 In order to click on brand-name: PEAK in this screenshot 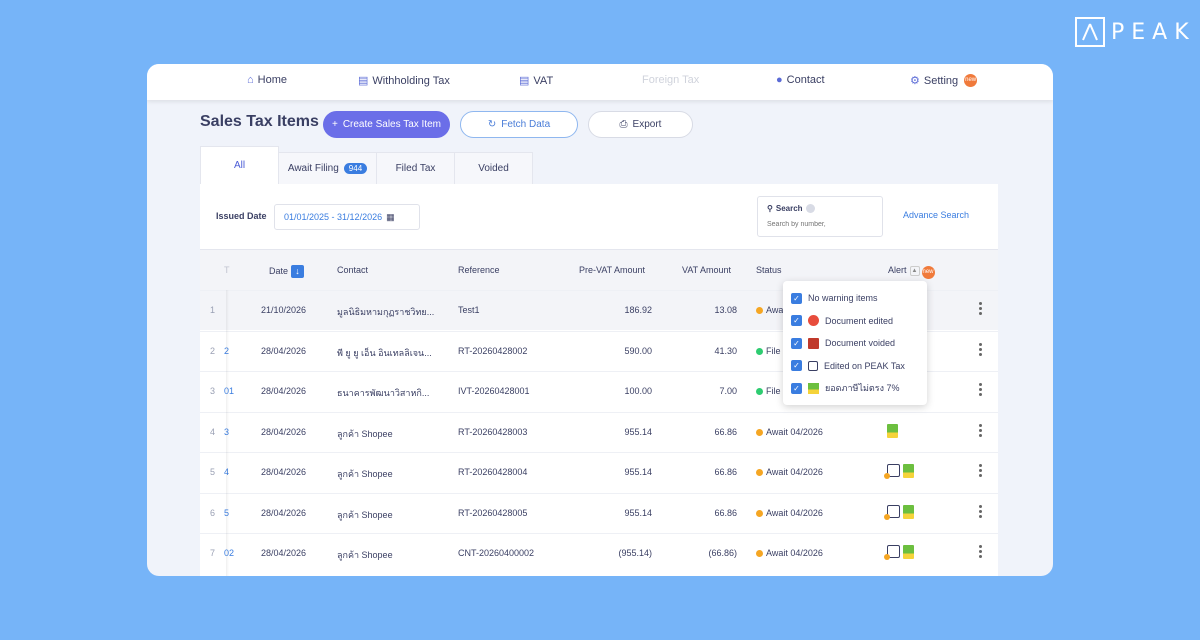, I will do `click(1153, 32)`.